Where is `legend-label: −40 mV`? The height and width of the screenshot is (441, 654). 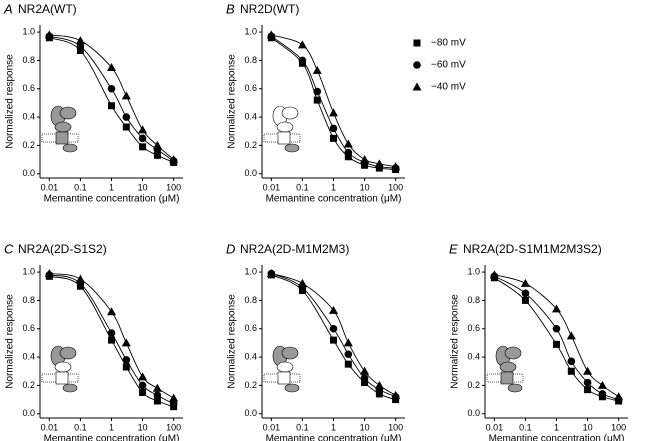
legend-label: −40 mV is located at coordinates (448, 87).